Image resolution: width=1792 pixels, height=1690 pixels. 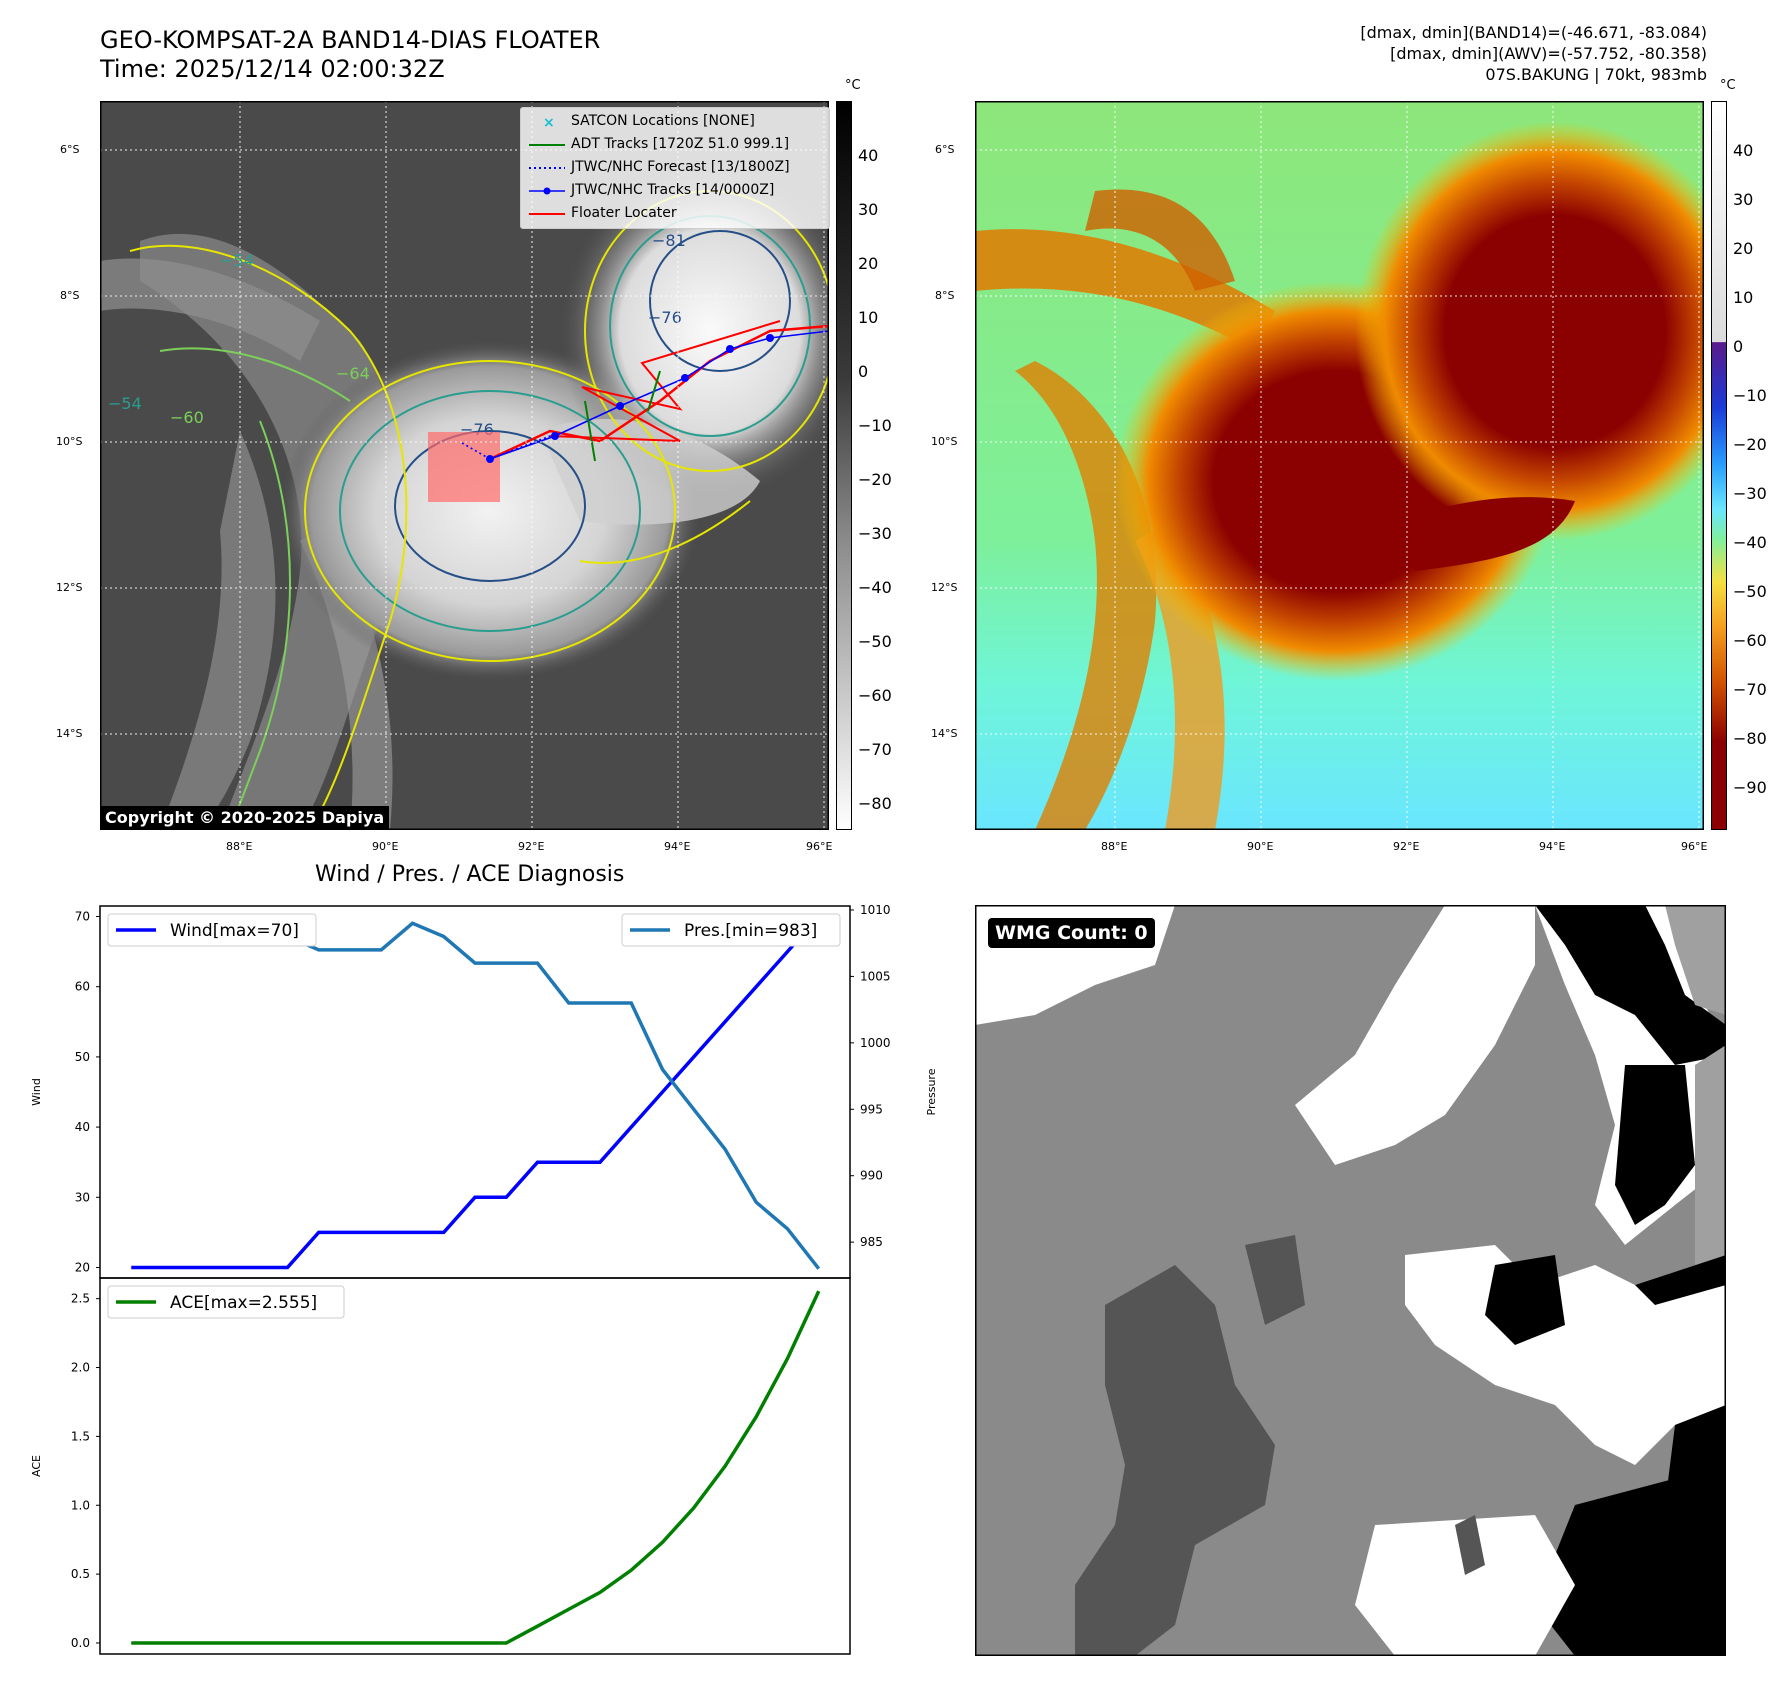 I want to click on title-satellite: GEO-KOMPSAT-2A BAND14-DIAS FLOATER, so click(x=350, y=40).